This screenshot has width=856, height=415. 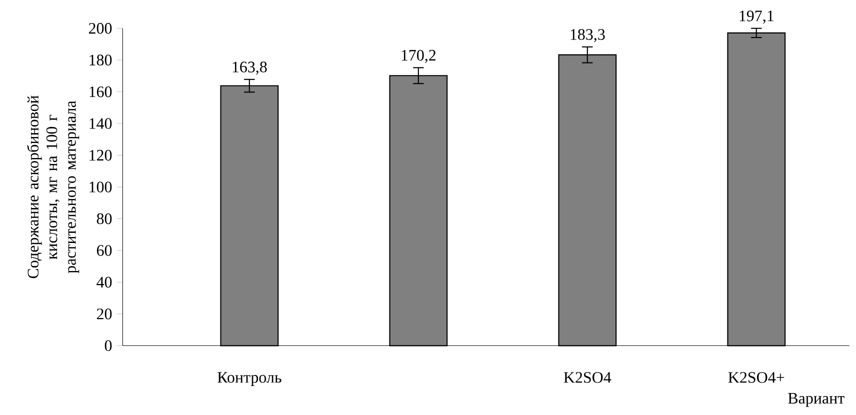 What do you see at coordinates (101, 155) in the screenshot?
I see `y-tick-label: 120` at bounding box center [101, 155].